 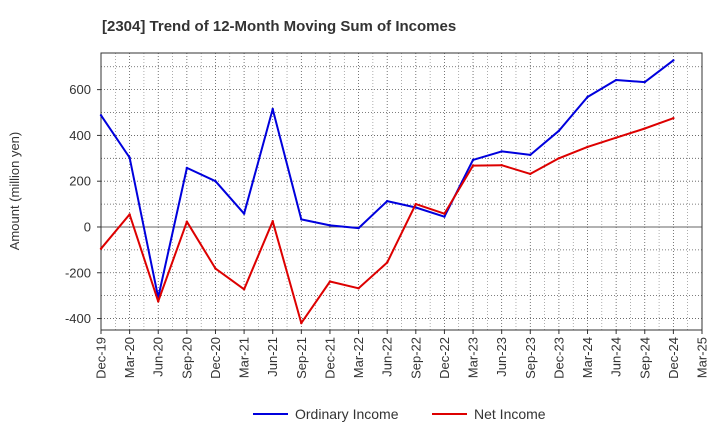 What do you see at coordinates (347, 414) in the screenshot?
I see `legend-label: Ordinary Income` at bounding box center [347, 414].